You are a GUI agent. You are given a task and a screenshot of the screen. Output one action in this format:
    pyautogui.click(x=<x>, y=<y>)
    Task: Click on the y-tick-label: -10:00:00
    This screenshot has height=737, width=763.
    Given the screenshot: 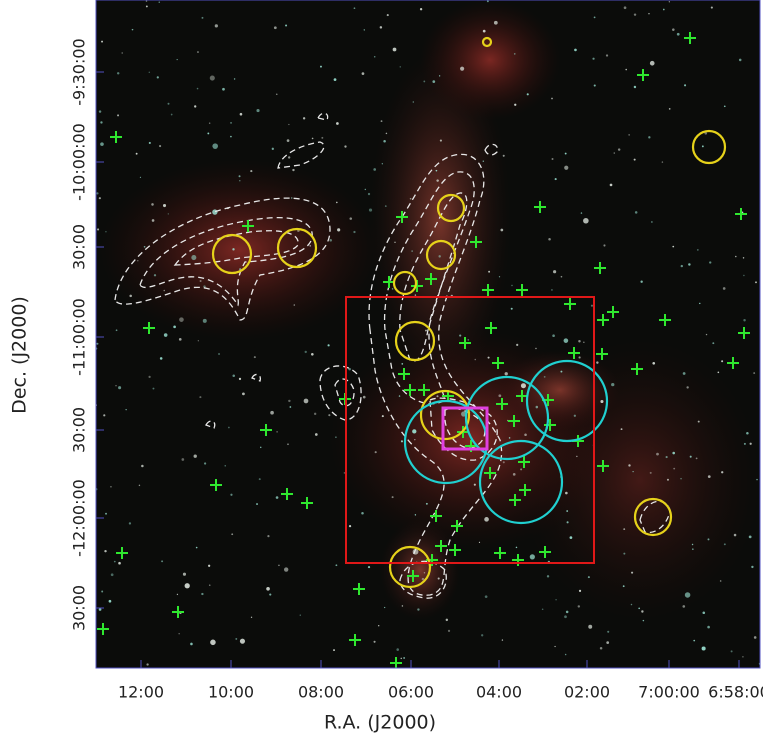 What is the action you would take?
    pyautogui.click(x=79, y=162)
    